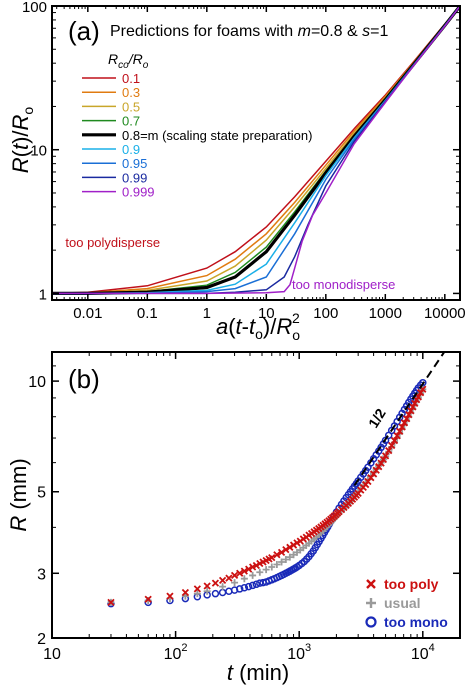  Describe the element at coordinates (176, 652) in the screenshot. I see `x-tick-label-b: 10²` at that location.